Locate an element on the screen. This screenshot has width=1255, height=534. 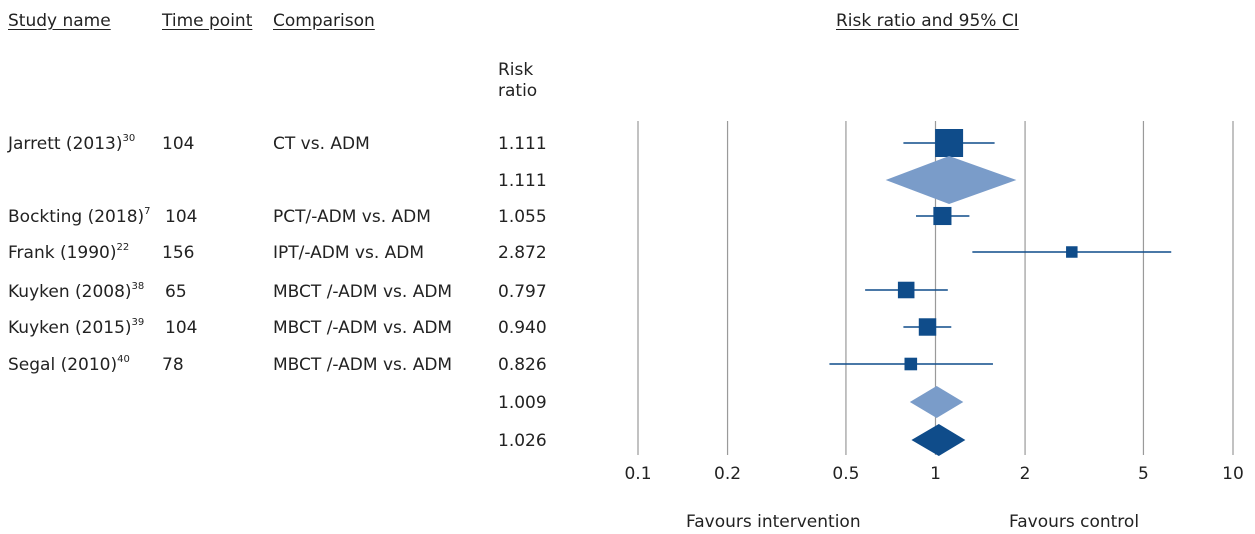
study-name-text: Segal (2010) is located at coordinates (63, 365).